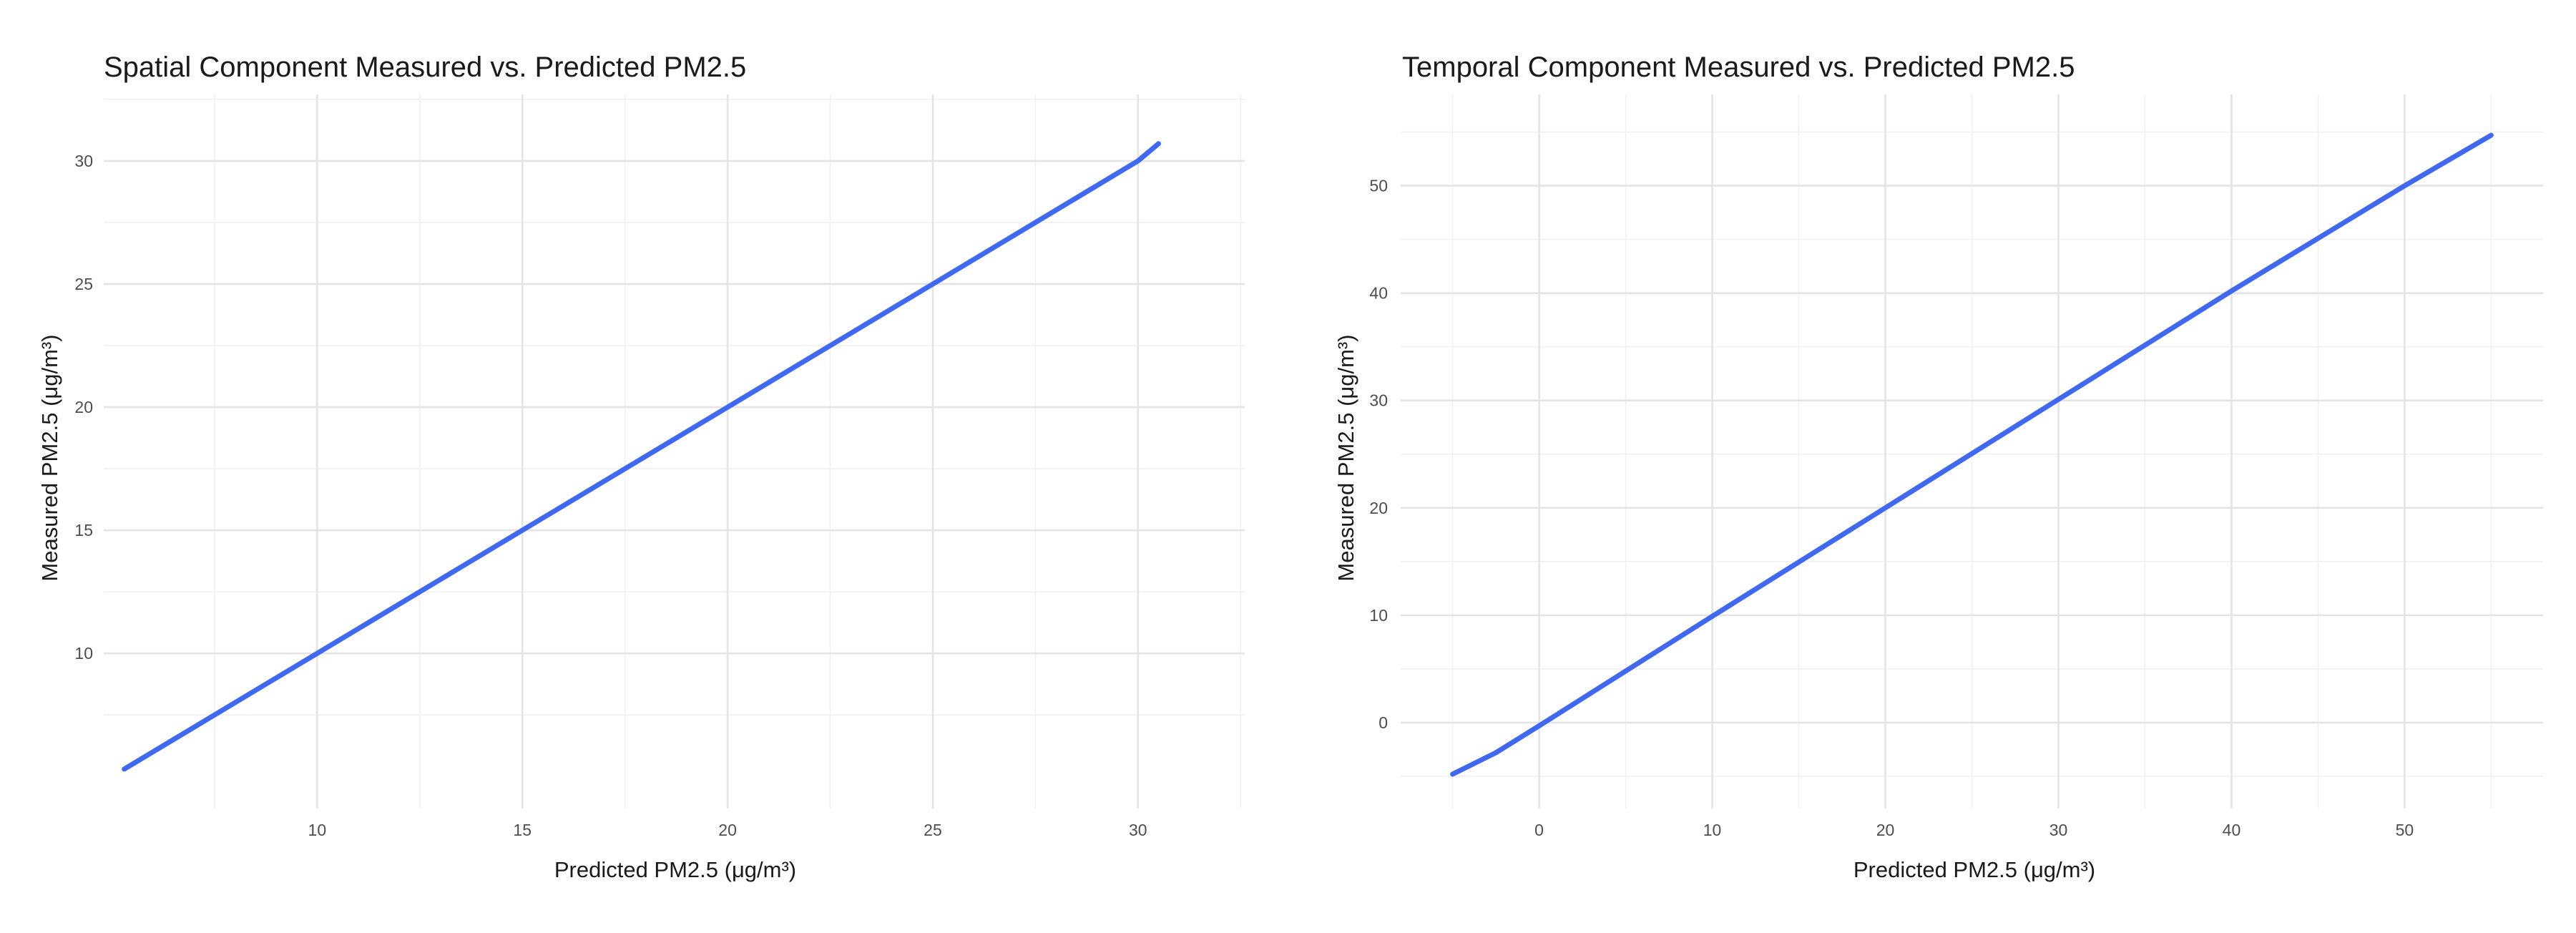  I want to click on y-tick-label: 0, so click(1383, 722).